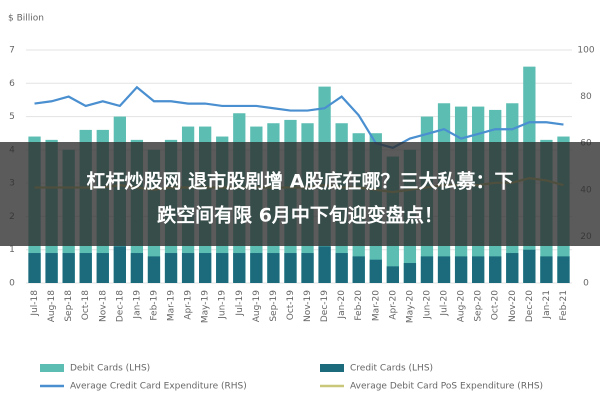 This screenshot has width=600, height=404. I want to click on legend-label: Credit Cards (LHS), so click(391, 369).